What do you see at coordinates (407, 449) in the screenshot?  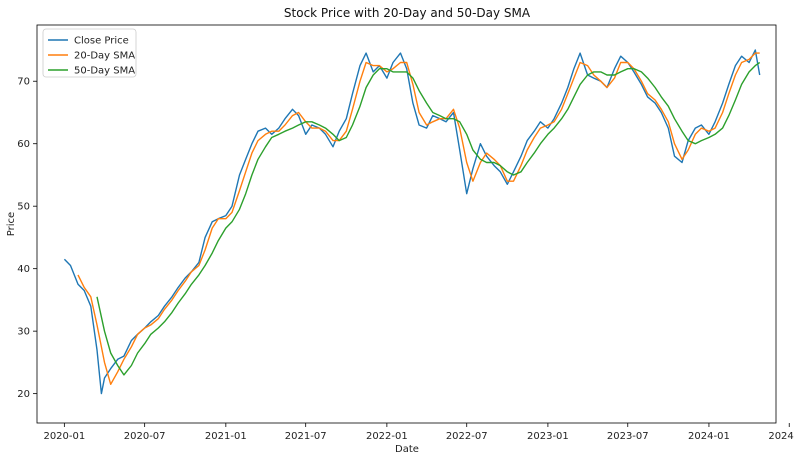 I see `x-axis-label: Date` at bounding box center [407, 449].